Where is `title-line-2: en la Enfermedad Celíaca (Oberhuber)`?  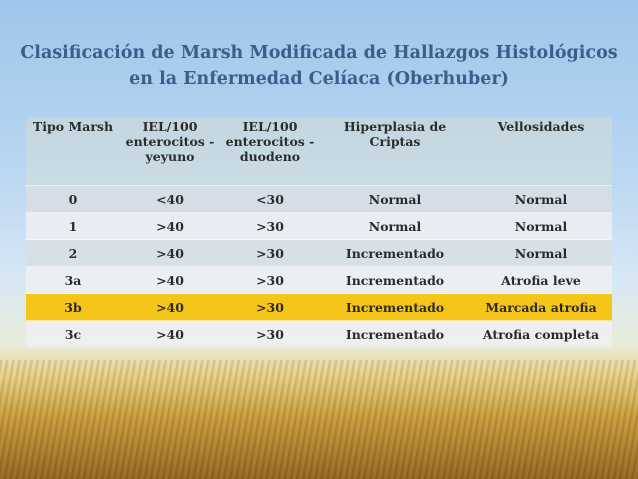 title-line-2: en la Enfermedad Celíaca (Oberhuber) is located at coordinates (319, 79).